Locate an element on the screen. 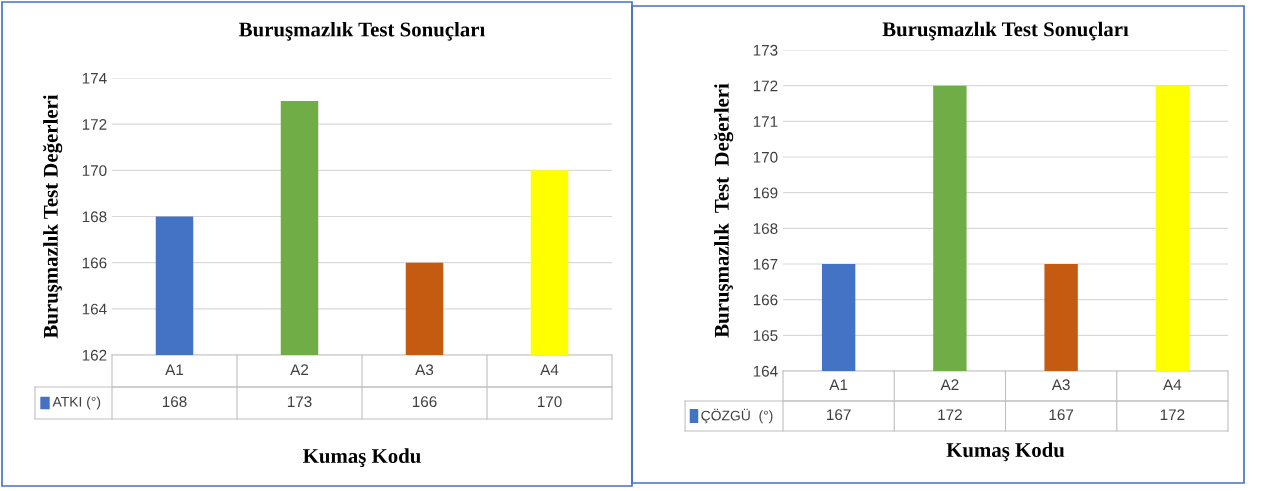 This screenshot has width=1265, height=491. y-tick-label: 162 is located at coordinates (94, 355).